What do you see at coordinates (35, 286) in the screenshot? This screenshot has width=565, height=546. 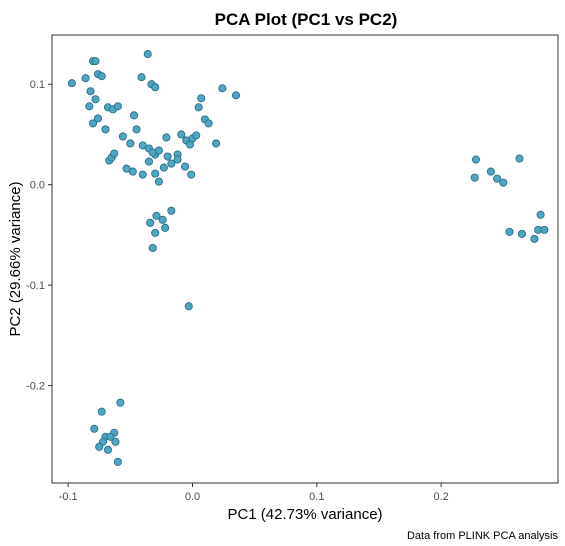 I see `y-tick-label: -0.1` at bounding box center [35, 286].